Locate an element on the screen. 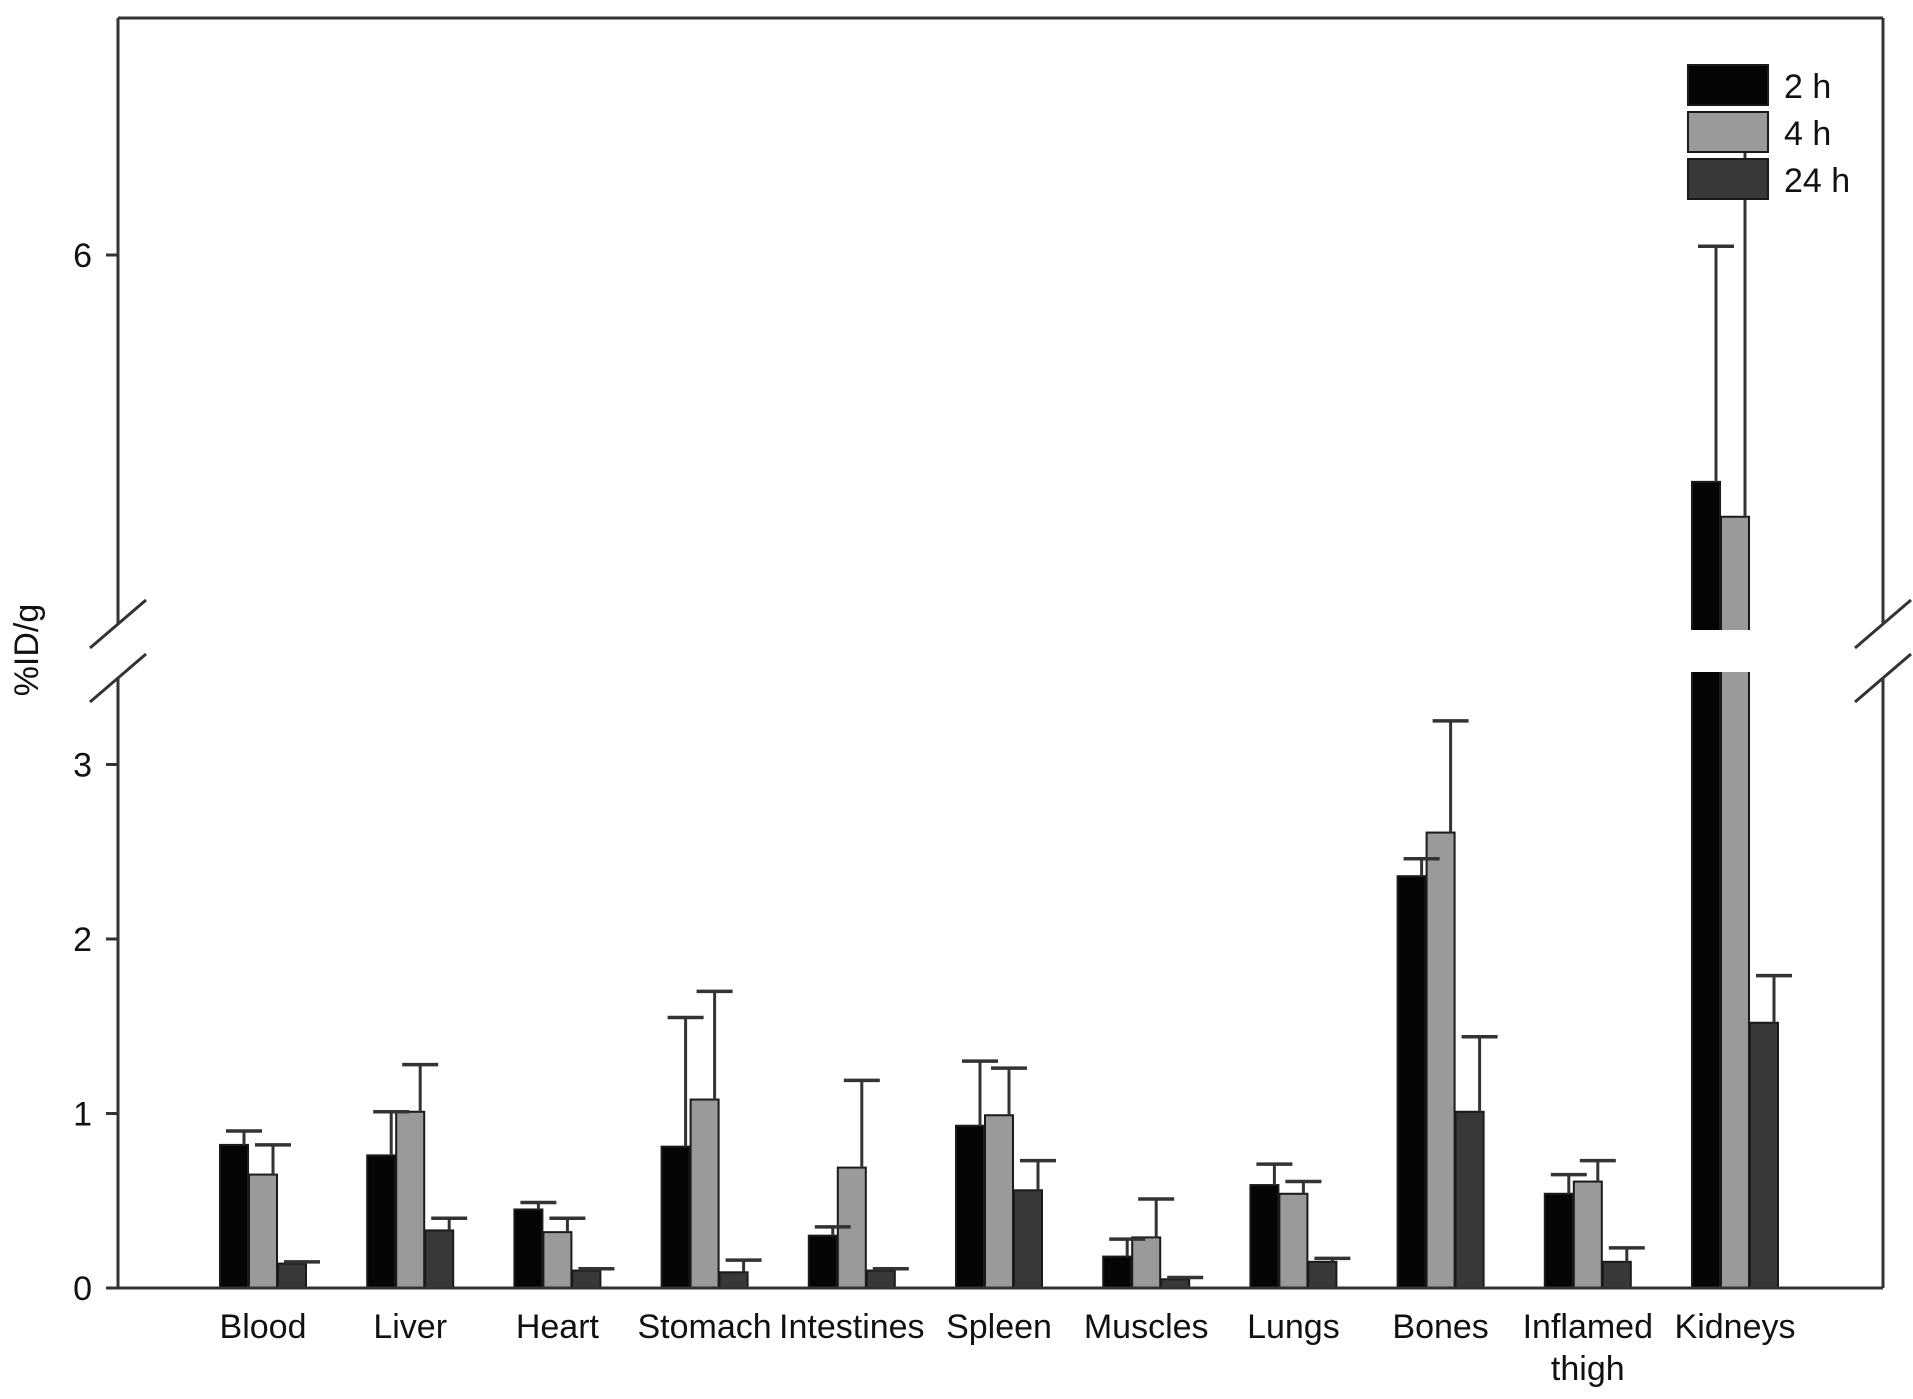 The width and height of the screenshot is (1913, 1399). bar-2h-inflamed-thigh is located at coordinates (1558, 1241).